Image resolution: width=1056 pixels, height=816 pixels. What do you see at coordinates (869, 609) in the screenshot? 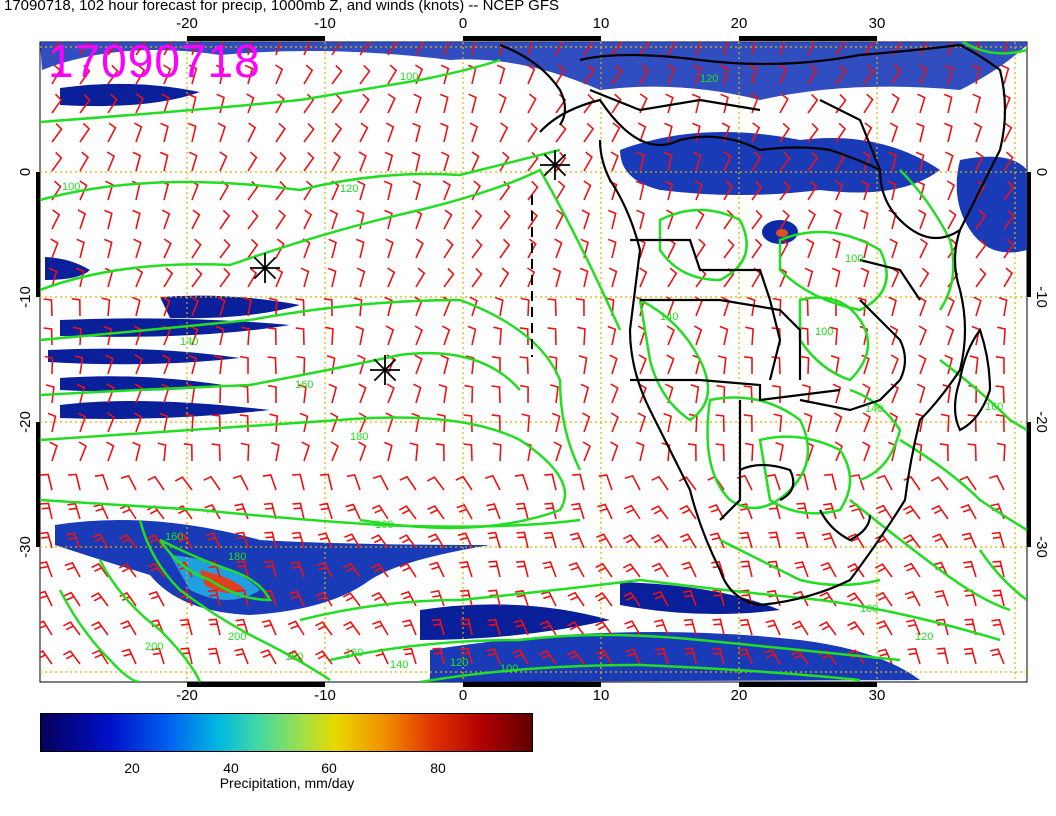
I see `contour-label: 100` at bounding box center [869, 609].